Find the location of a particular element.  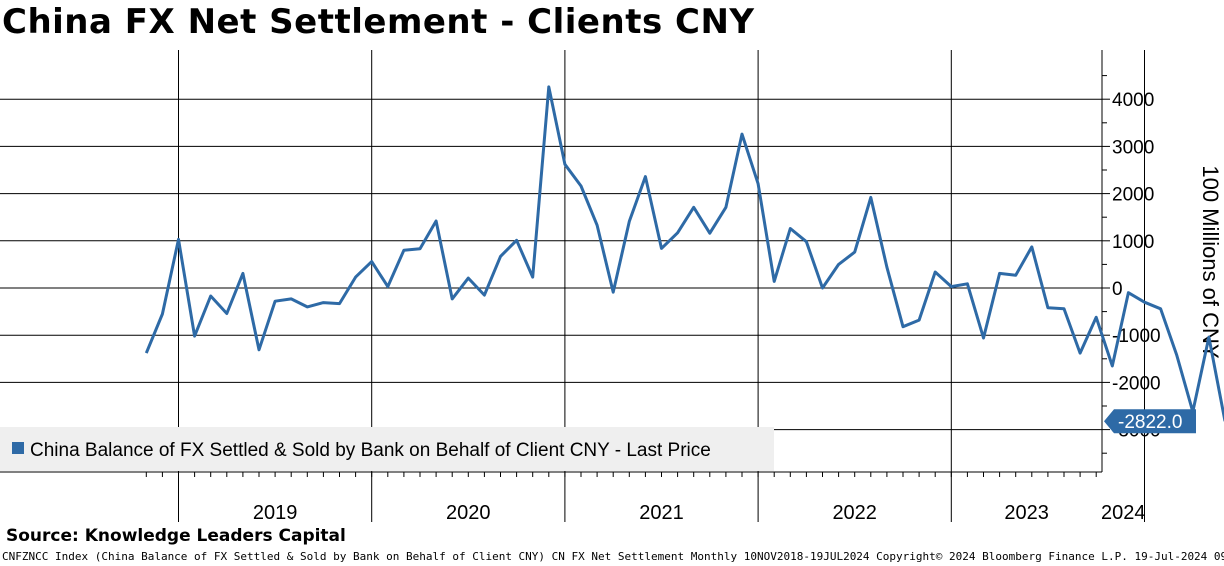

y-tick-label: 1000 is located at coordinates (1133, 242).